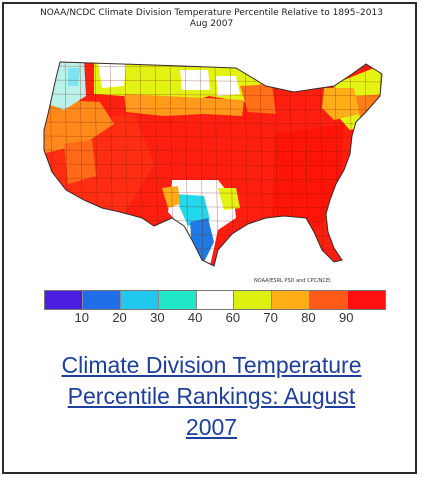 The image size is (422, 480). Describe the element at coordinates (80, 162) in the screenshot. I see `region-california-orange` at that location.